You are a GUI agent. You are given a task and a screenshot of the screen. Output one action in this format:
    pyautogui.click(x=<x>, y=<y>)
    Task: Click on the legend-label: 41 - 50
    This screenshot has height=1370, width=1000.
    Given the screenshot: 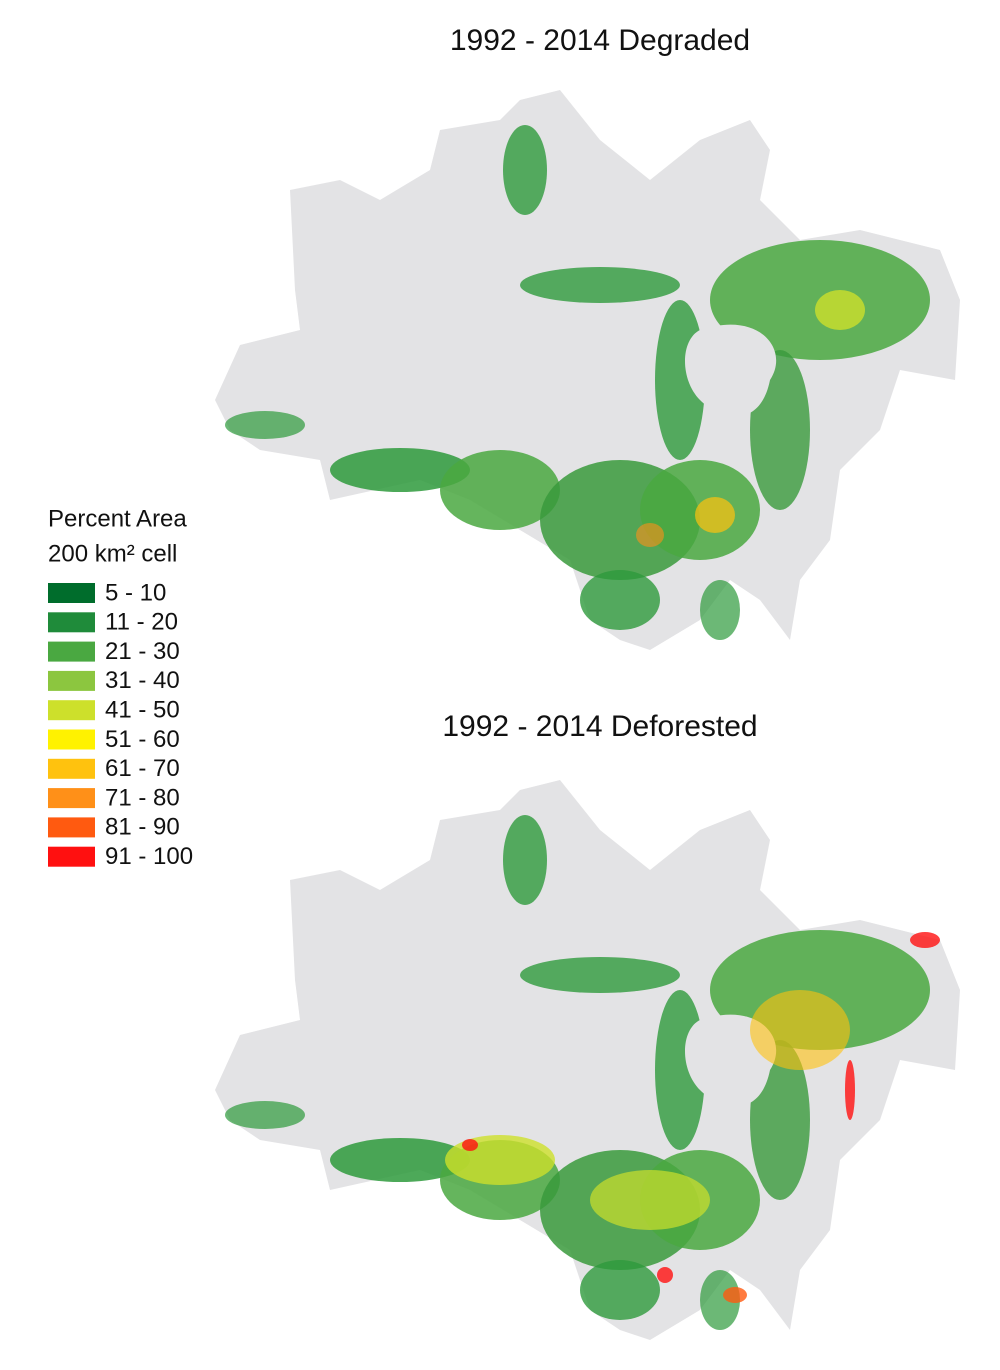 What is the action you would take?
    pyautogui.click(x=142, y=710)
    